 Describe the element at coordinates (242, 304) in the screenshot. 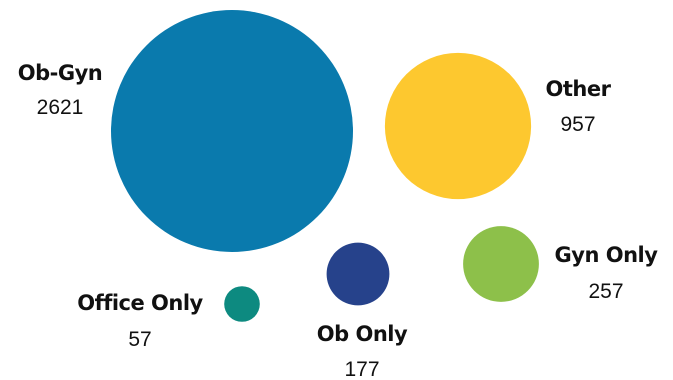

I see `bubble-office-only` at that location.